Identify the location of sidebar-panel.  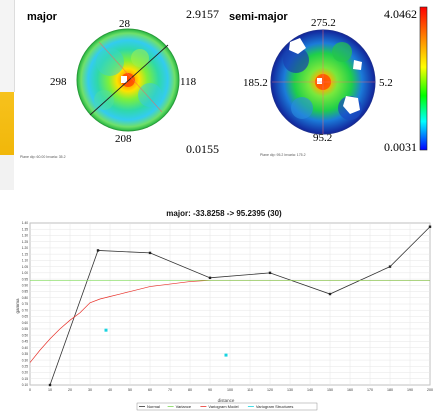
(7, 46).